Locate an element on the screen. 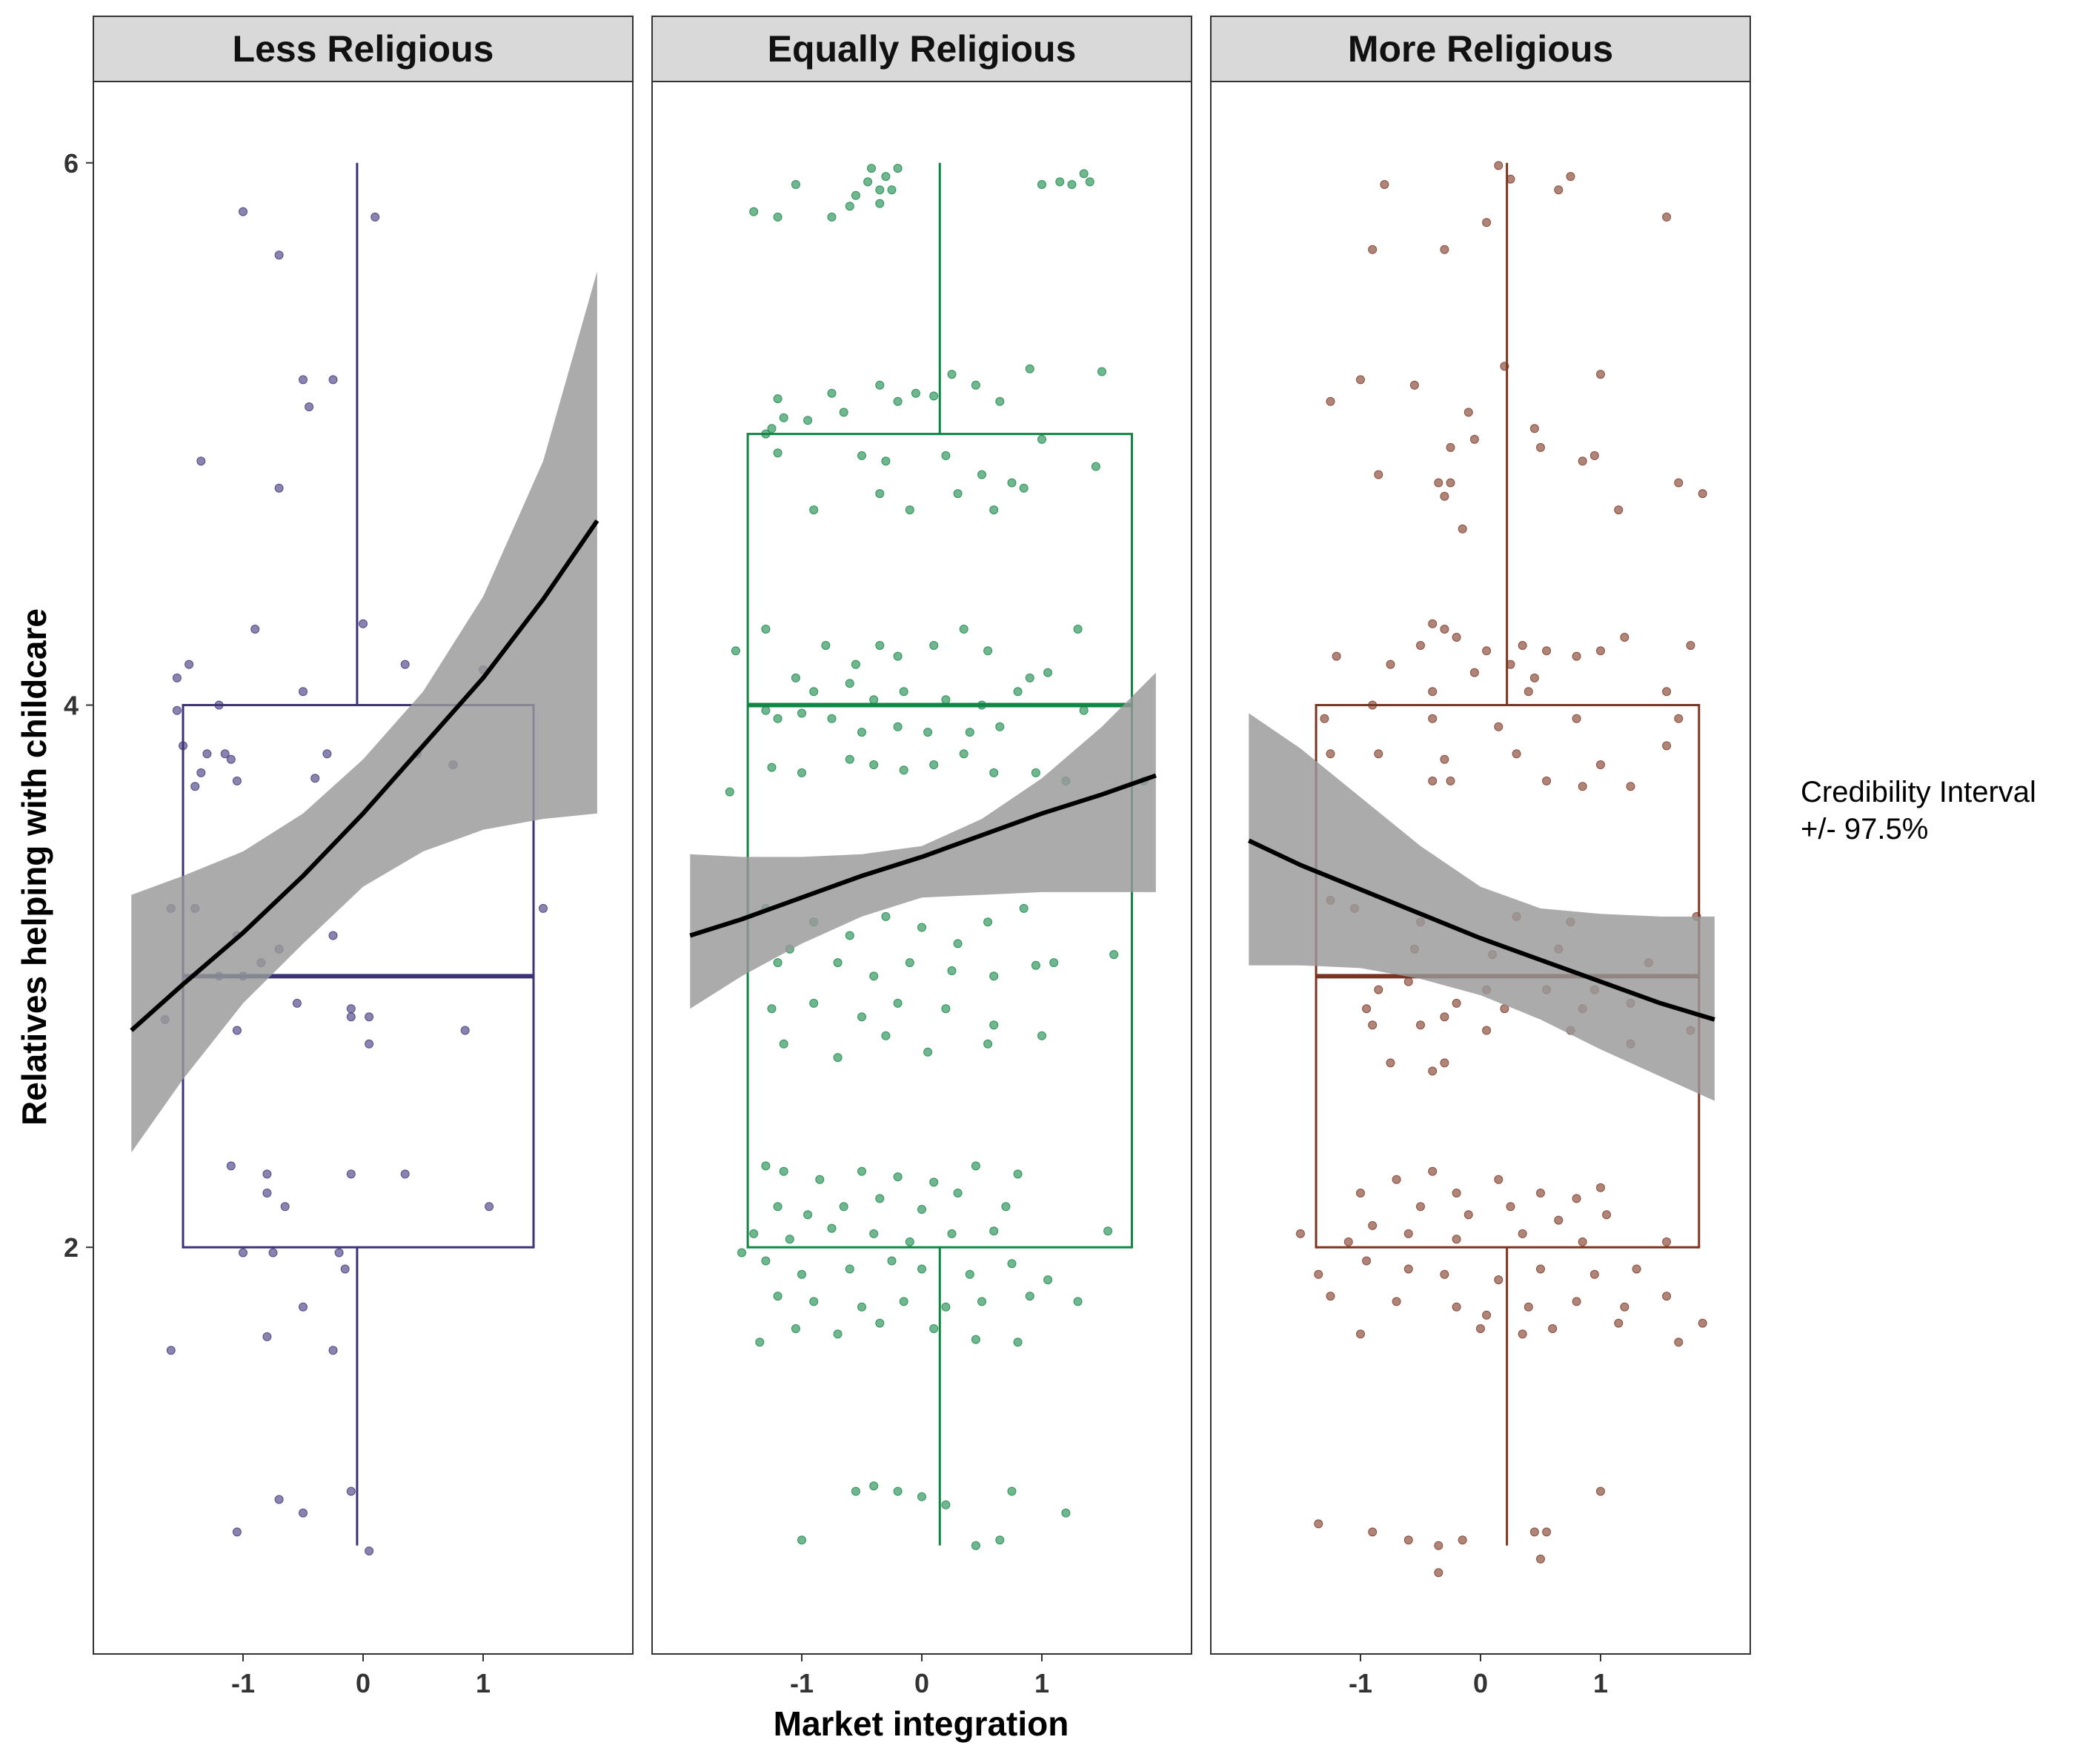 The height and width of the screenshot is (1754, 2100). y-tick-label: 6 is located at coordinates (71, 163).